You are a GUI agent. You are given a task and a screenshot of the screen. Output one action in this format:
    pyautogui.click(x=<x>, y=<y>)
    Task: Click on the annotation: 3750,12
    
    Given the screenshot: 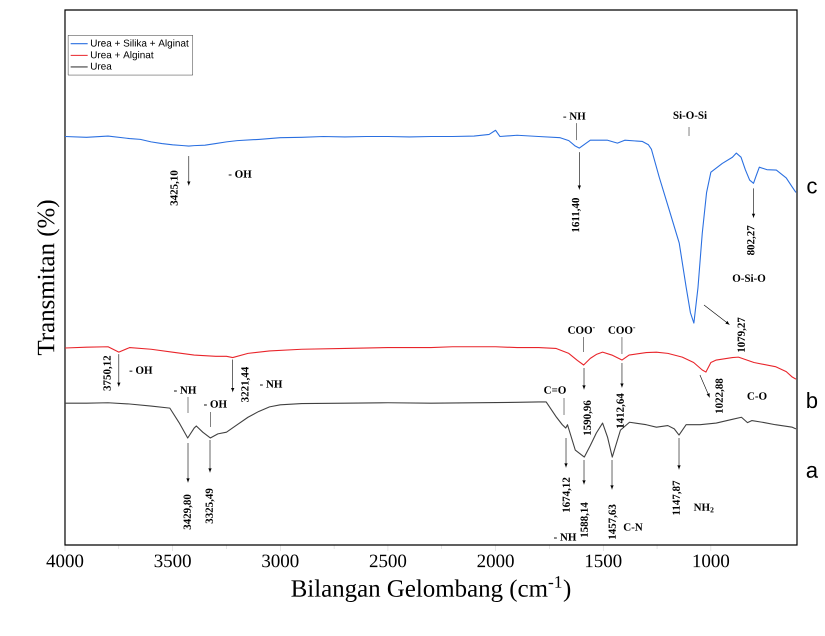 What is the action you would take?
    pyautogui.click(x=107, y=373)
    